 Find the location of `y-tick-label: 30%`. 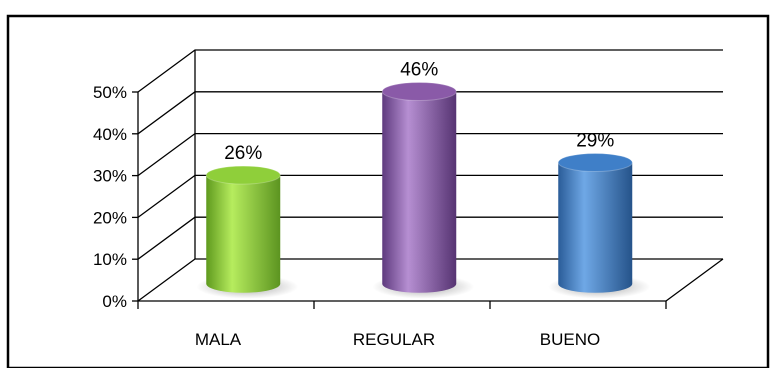

y-tick-label: 30% is located at coordinates (110, 176).